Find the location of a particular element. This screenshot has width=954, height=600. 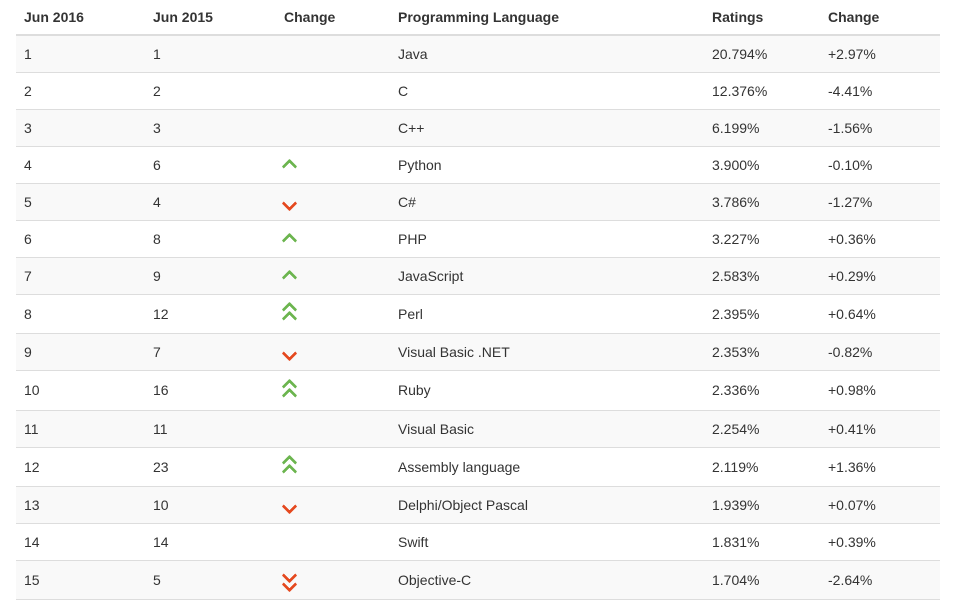

rank-2016-cell: 12 is located at coordinates (80, 466).